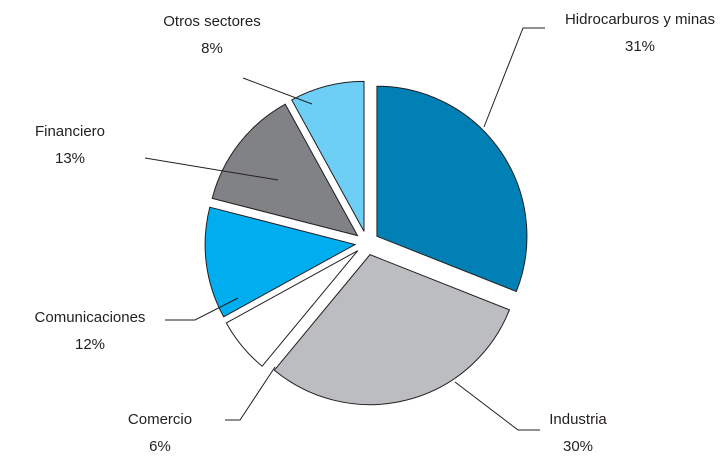 Image resolution: width=725 pixels, height=456 pixels. Describe the element at coordinates (212, 21) in the screenshot. I see `slice-label: Otros sectores` at that location.